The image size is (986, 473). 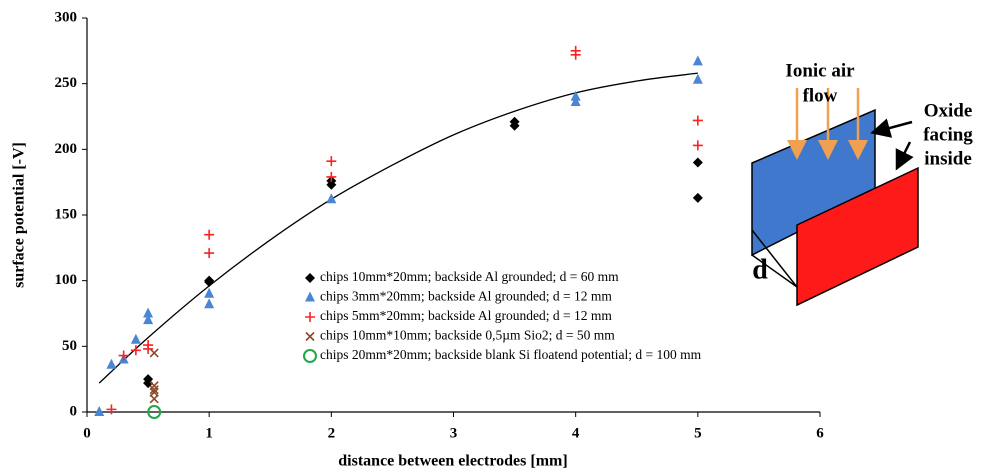 I want to click on y-tick-label: 50, so click(x=69, y=346).